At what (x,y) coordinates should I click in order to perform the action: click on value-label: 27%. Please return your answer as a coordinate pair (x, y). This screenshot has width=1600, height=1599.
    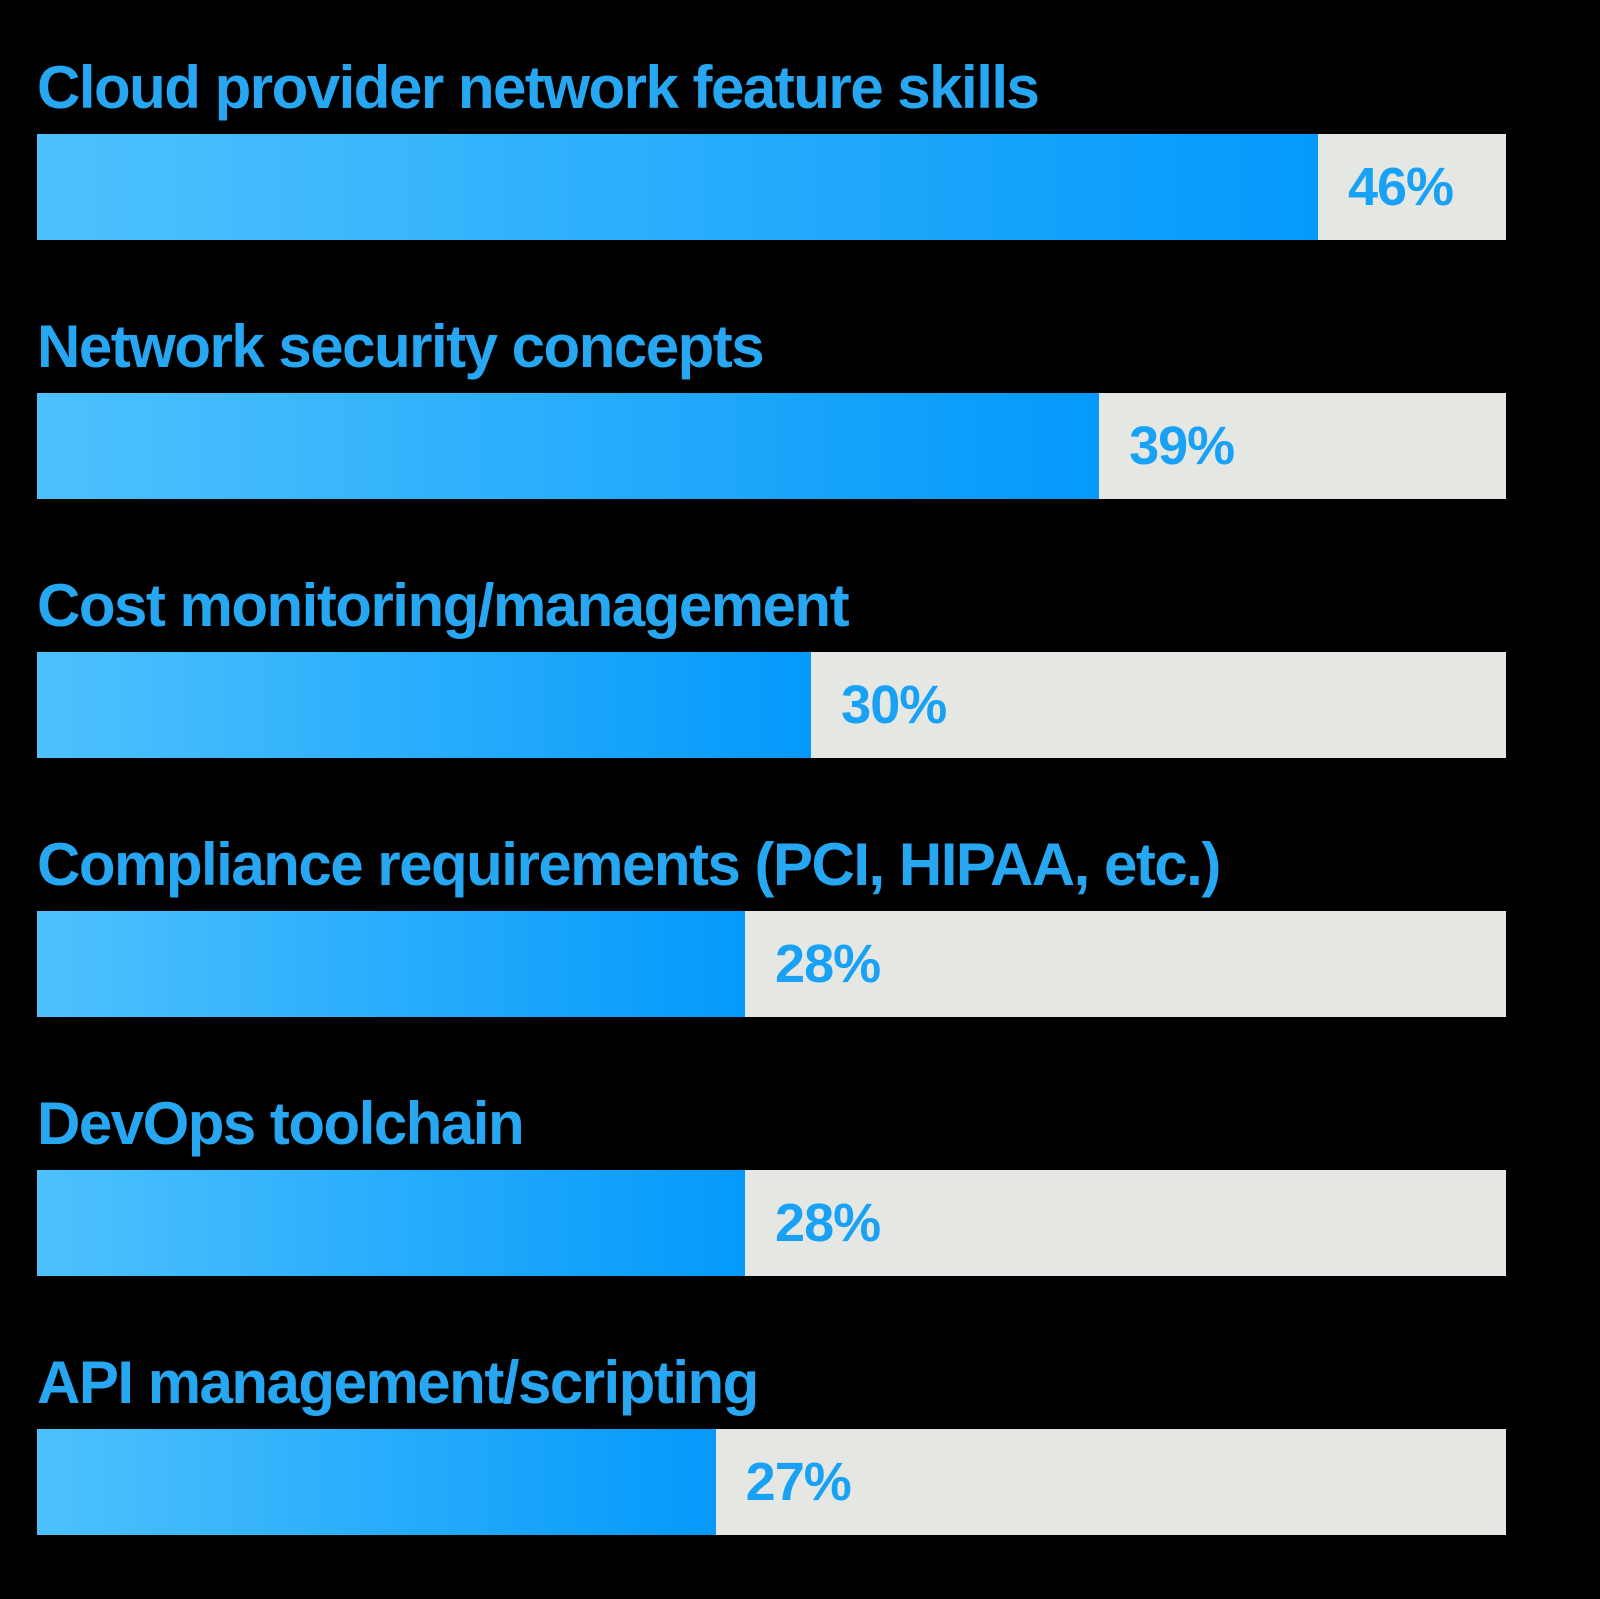
    Looking at the image, I should click on (798, 1482).